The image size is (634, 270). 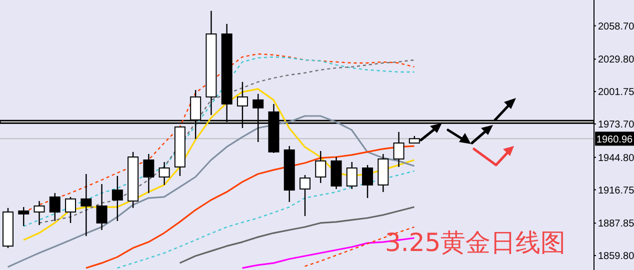 What do you see at coordinates (615, 140) in the screenshot?
I see `ref-line-label: 1960.96` at bounding box center [615, 140].